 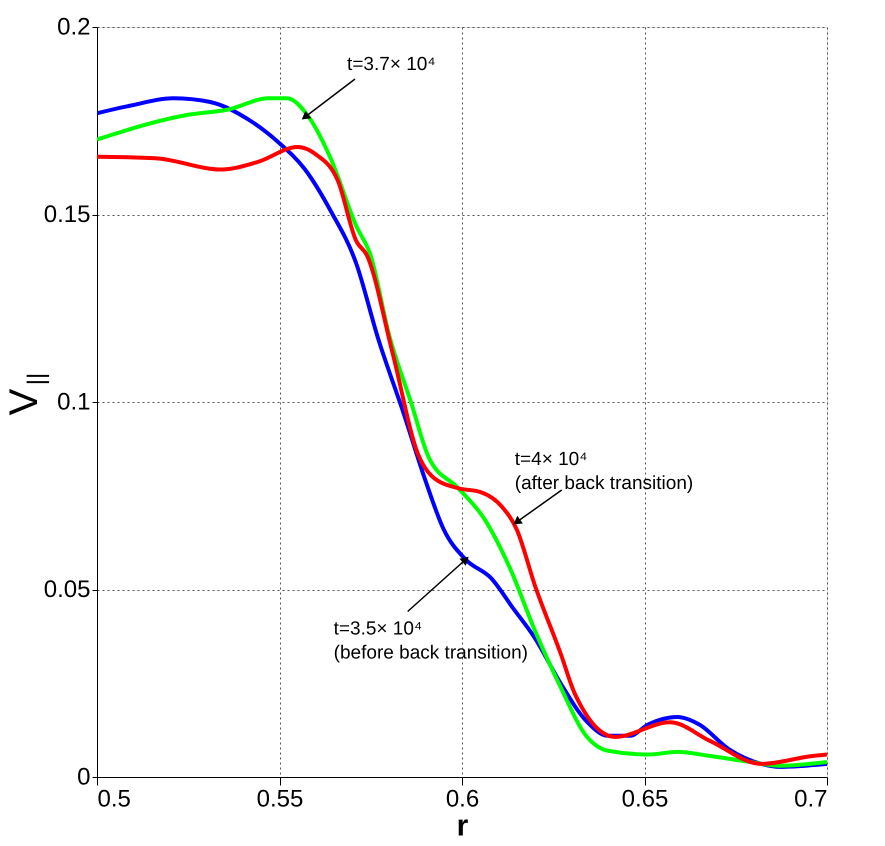 I want to click on x-tick-label: 0.65, so click(x=645, y=799).